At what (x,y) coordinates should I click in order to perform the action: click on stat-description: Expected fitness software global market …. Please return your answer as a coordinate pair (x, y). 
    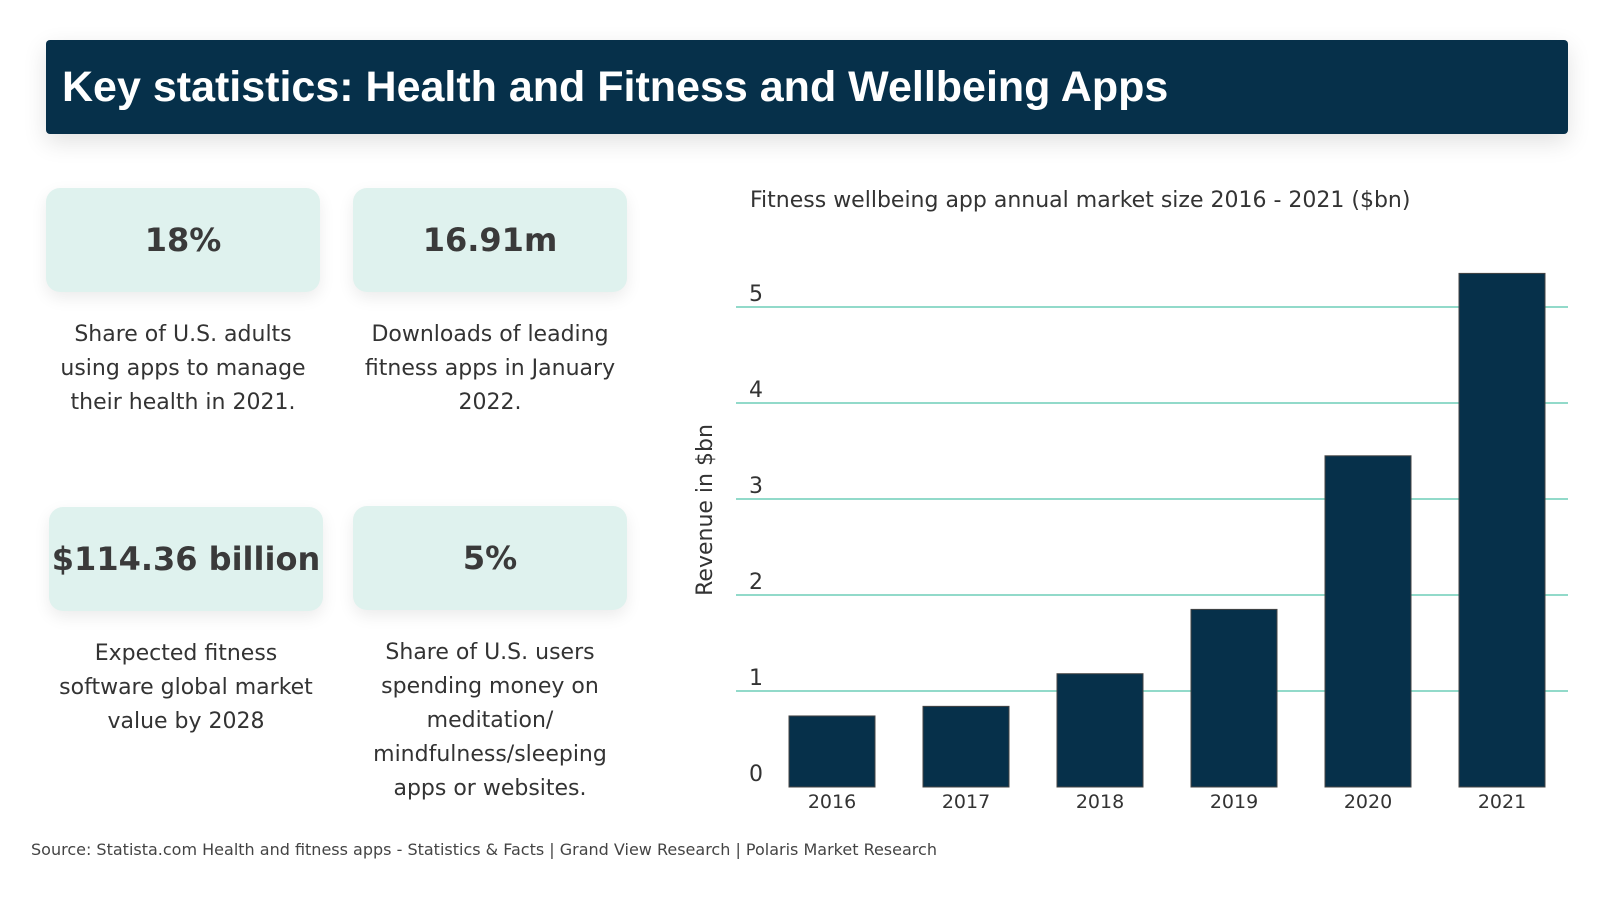
    Looking at the image, I should click on (186, 687).